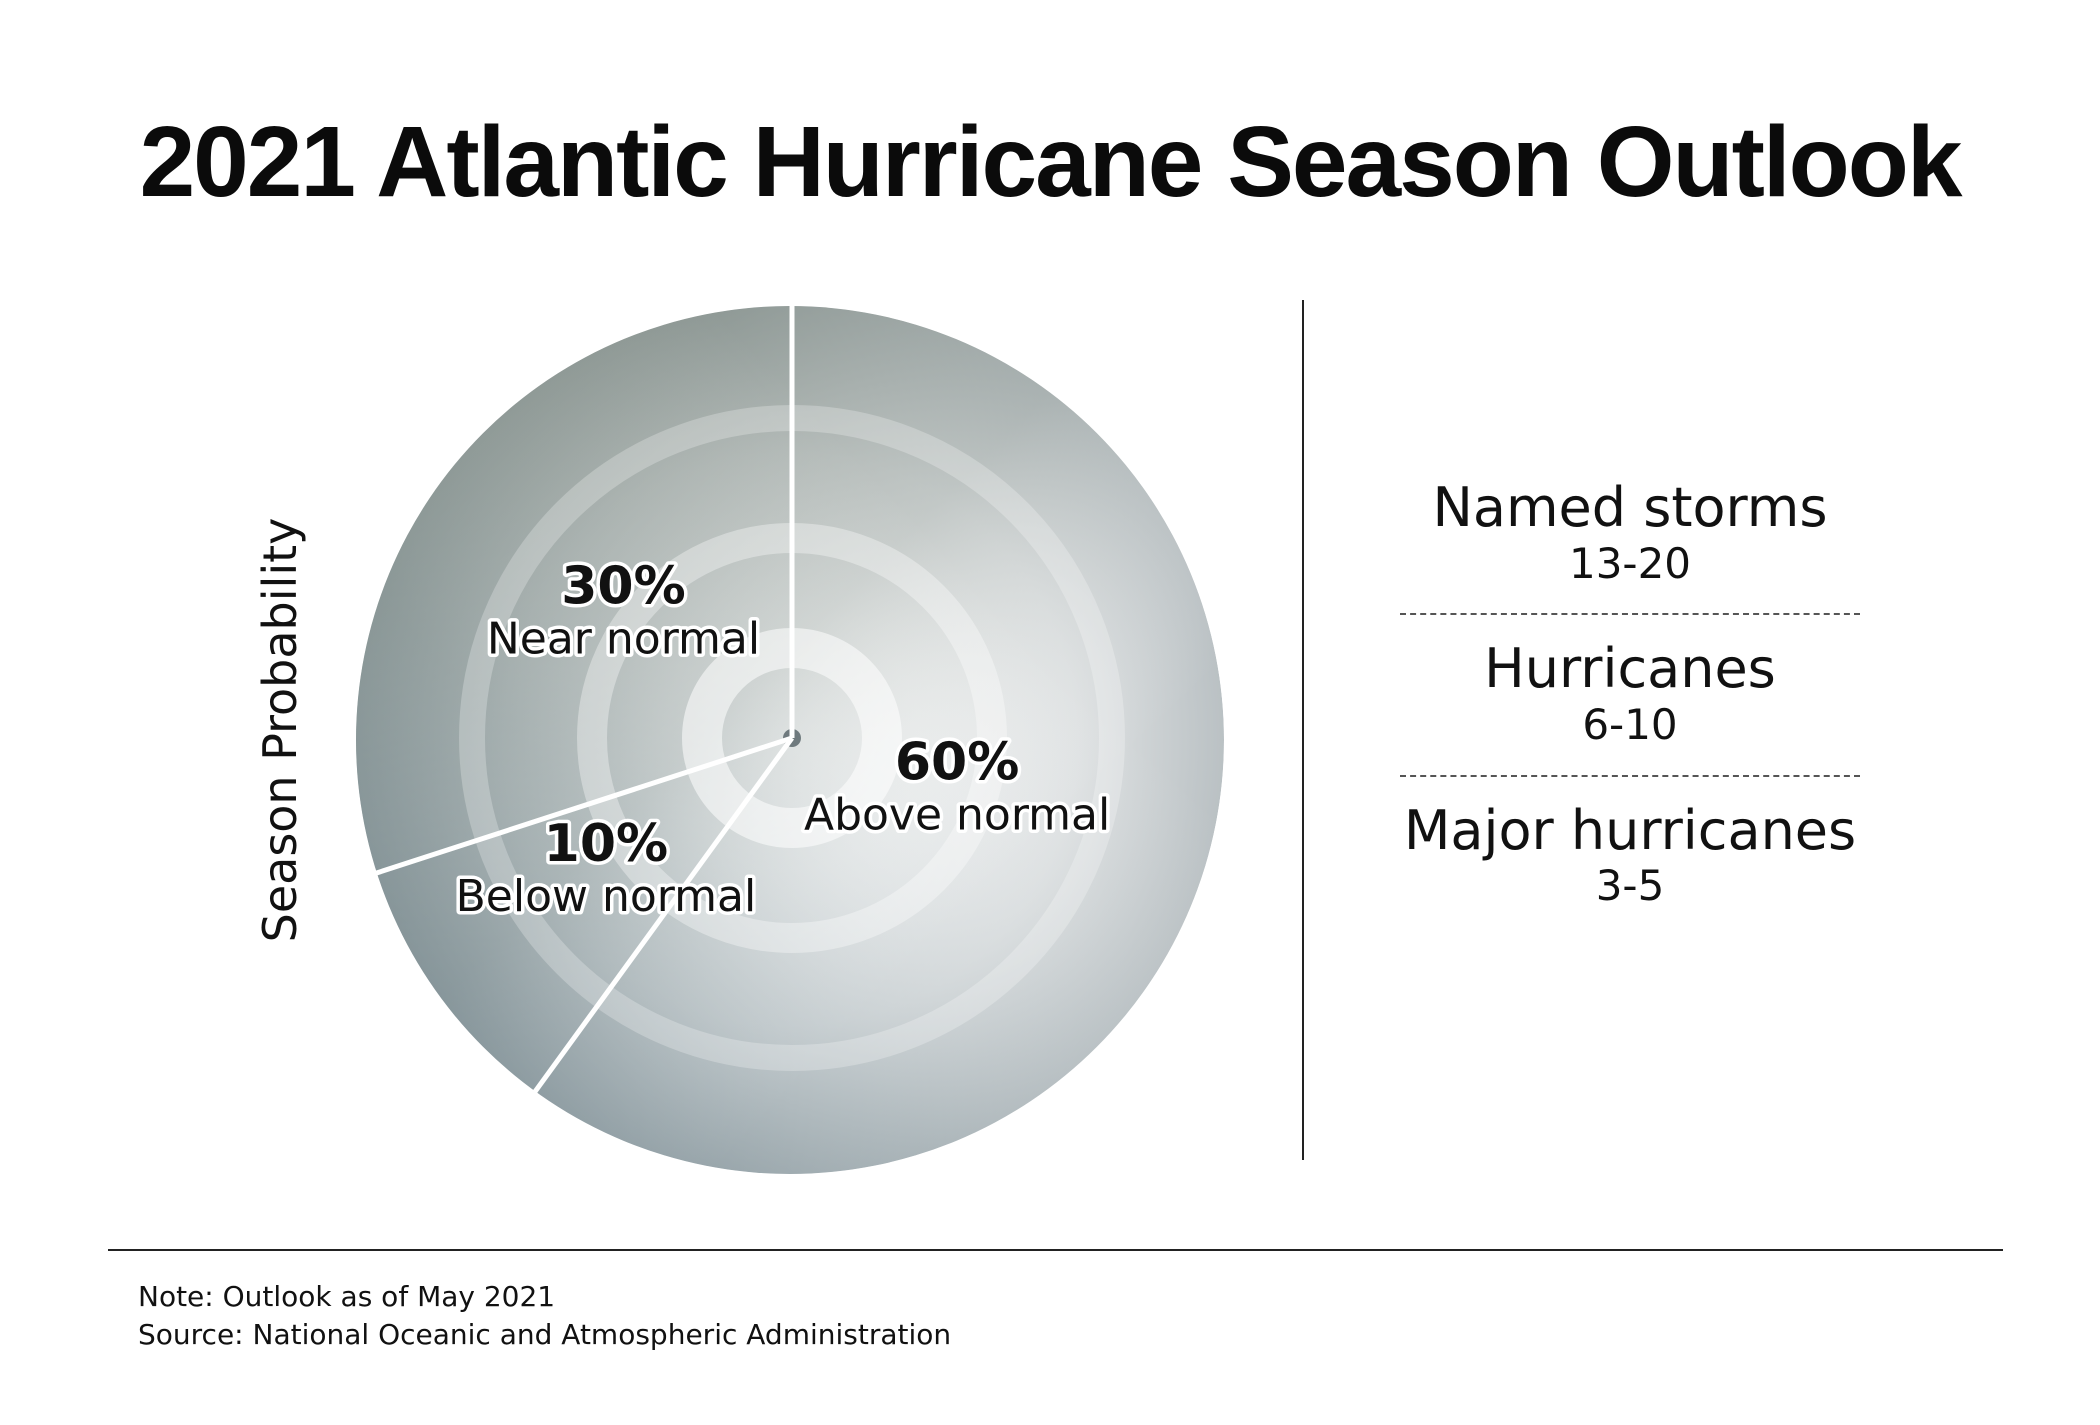 Image resolution: width=2100 pixels, height=1425 pixels. What do you see at coordinates (1051, 162) in the screenshot?
I see `chart-title: 2021 Atlantic Hurricane Season Outlook` at bounding box center [1051, 162].